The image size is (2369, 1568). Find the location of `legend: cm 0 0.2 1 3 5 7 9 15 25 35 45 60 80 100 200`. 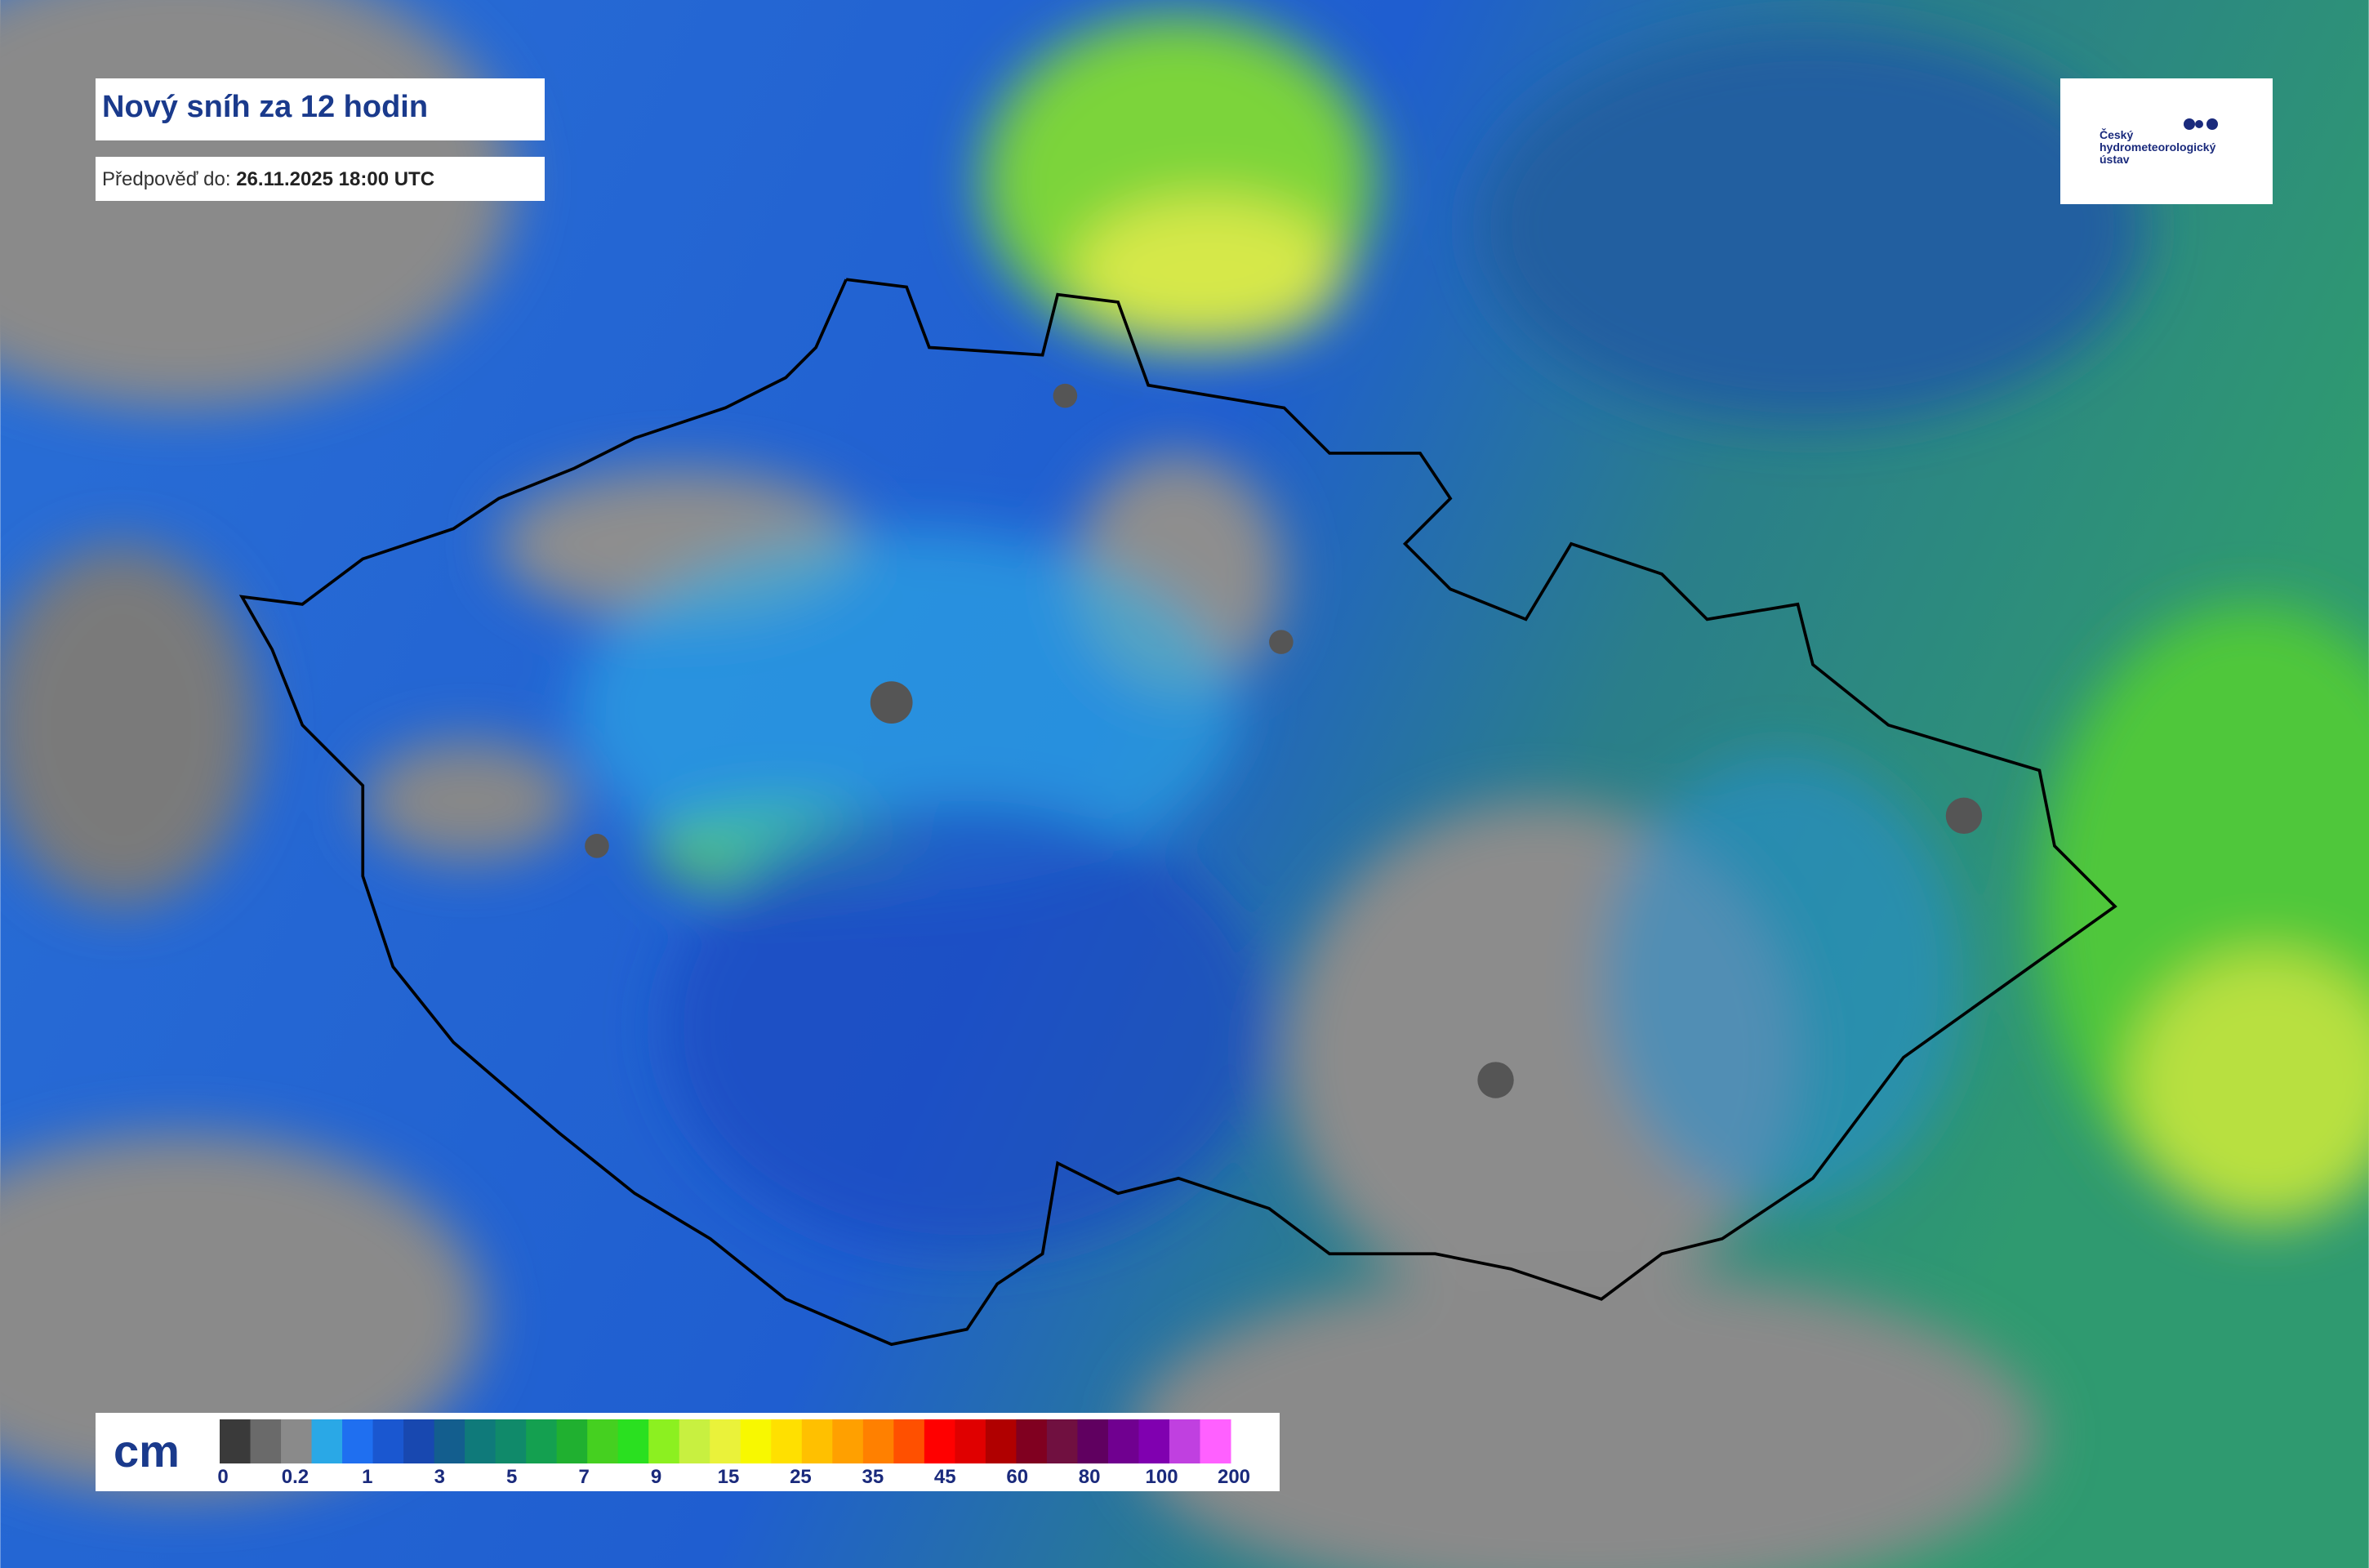

legend: cm 0 0.2 1 3 5 7 9 15 25 35 45 60 80 100 200 is located at coordinates (688, 1452).